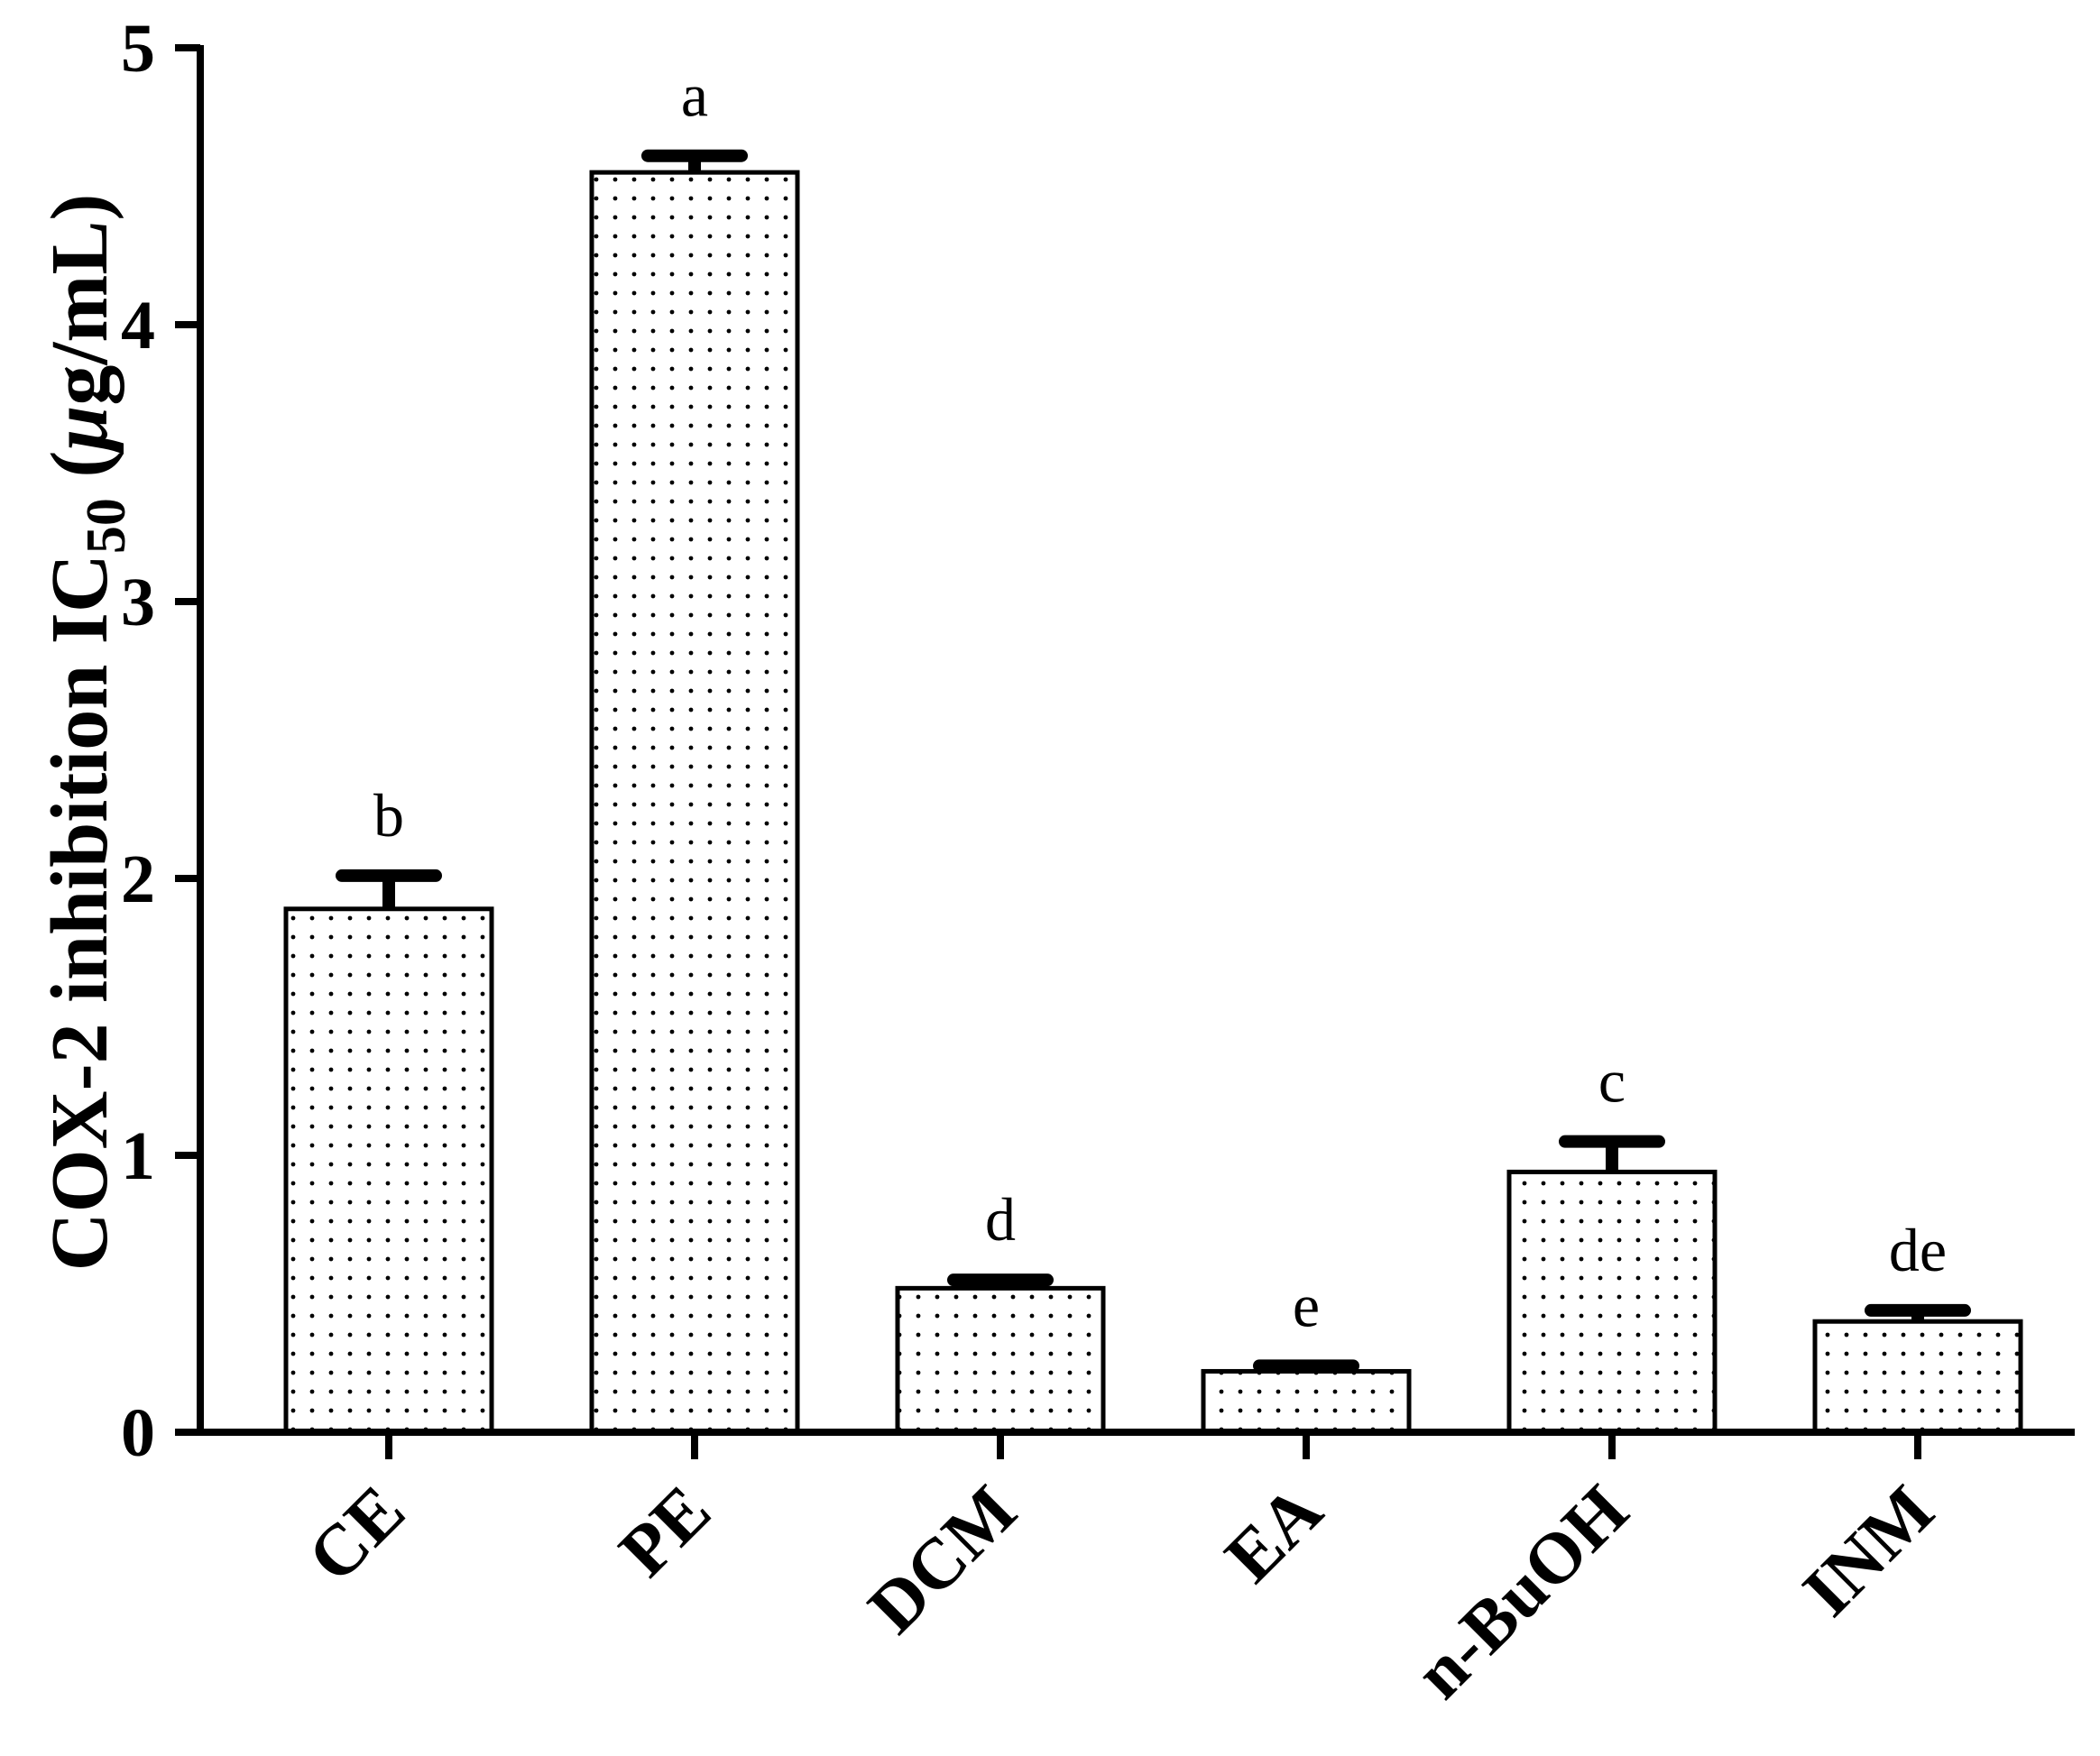 This screenshot has width=2100, height=1756. Describe the element at coordinates (356, 1534) in the screenshot. I see `x-tick-label: CE` at that location.